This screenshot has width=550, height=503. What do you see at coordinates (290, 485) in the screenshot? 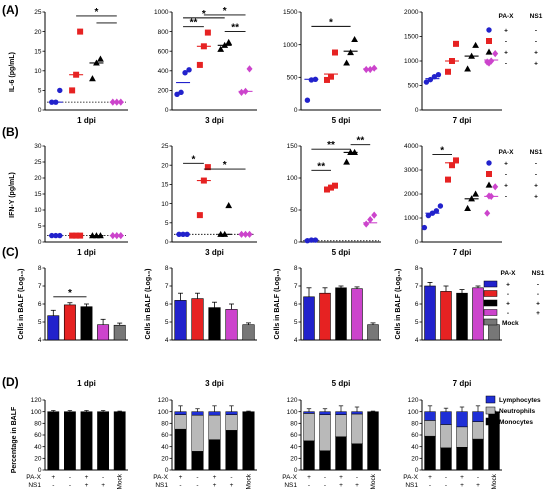
I see `xlabel-ns1-14: NS1` at bounding box center [290, 485].